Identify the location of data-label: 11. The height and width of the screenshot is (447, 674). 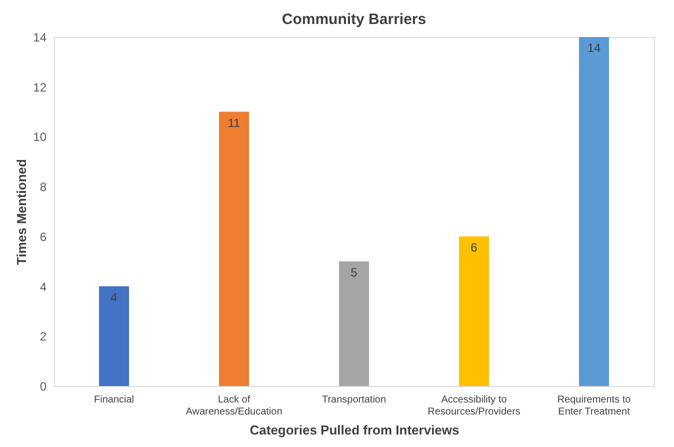
(234, 123).